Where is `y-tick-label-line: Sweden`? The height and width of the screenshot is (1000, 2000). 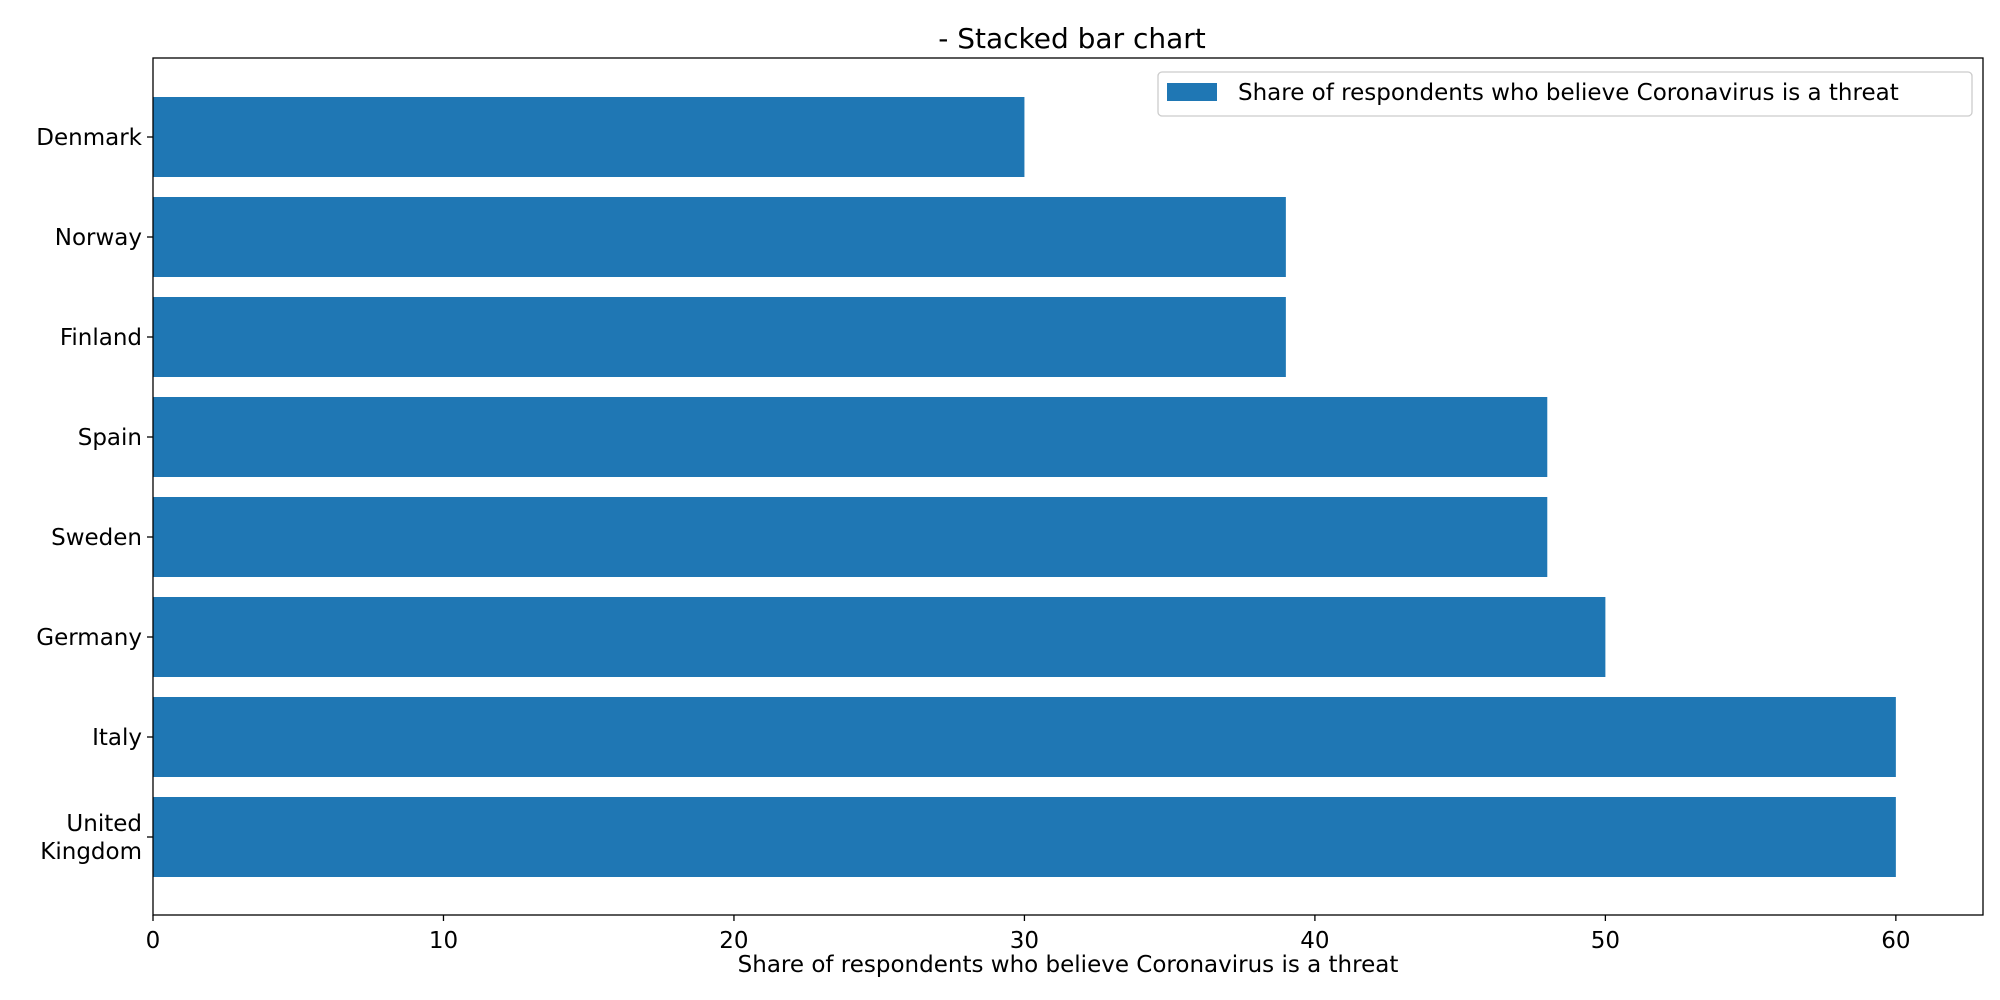
y-tick-label-line: Sweden is located at coordinates (96, 538).